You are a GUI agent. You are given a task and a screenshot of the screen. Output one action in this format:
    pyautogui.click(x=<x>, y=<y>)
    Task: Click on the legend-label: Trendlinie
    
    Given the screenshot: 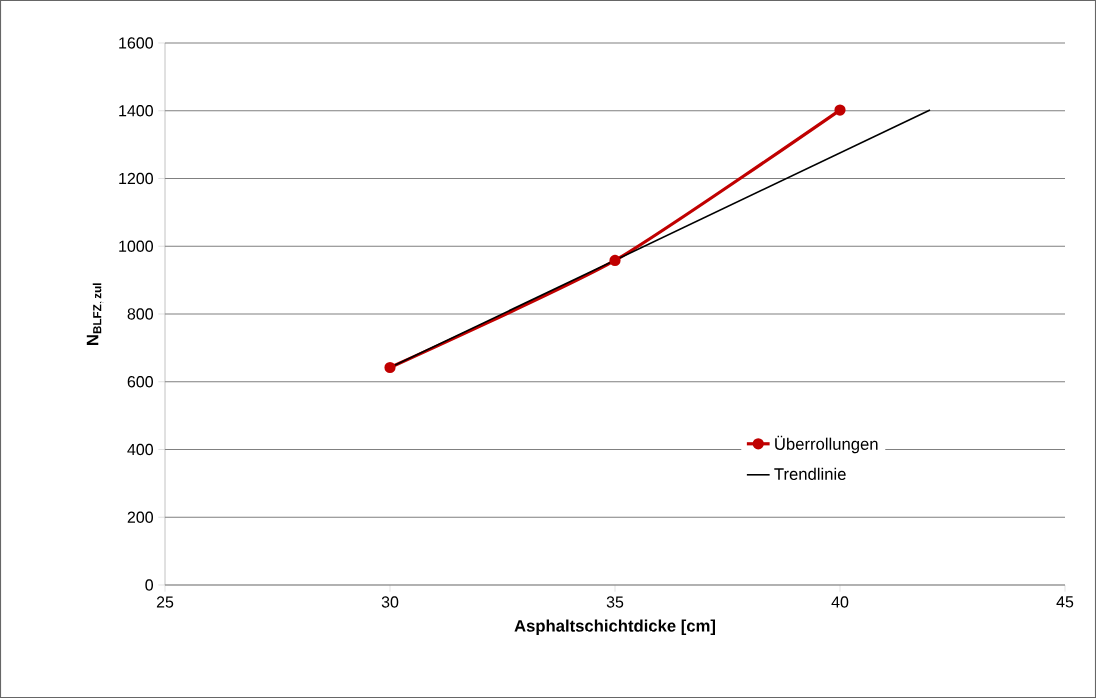 What is the action you would take?
    pyautogui.click(x=810, y=473)
    